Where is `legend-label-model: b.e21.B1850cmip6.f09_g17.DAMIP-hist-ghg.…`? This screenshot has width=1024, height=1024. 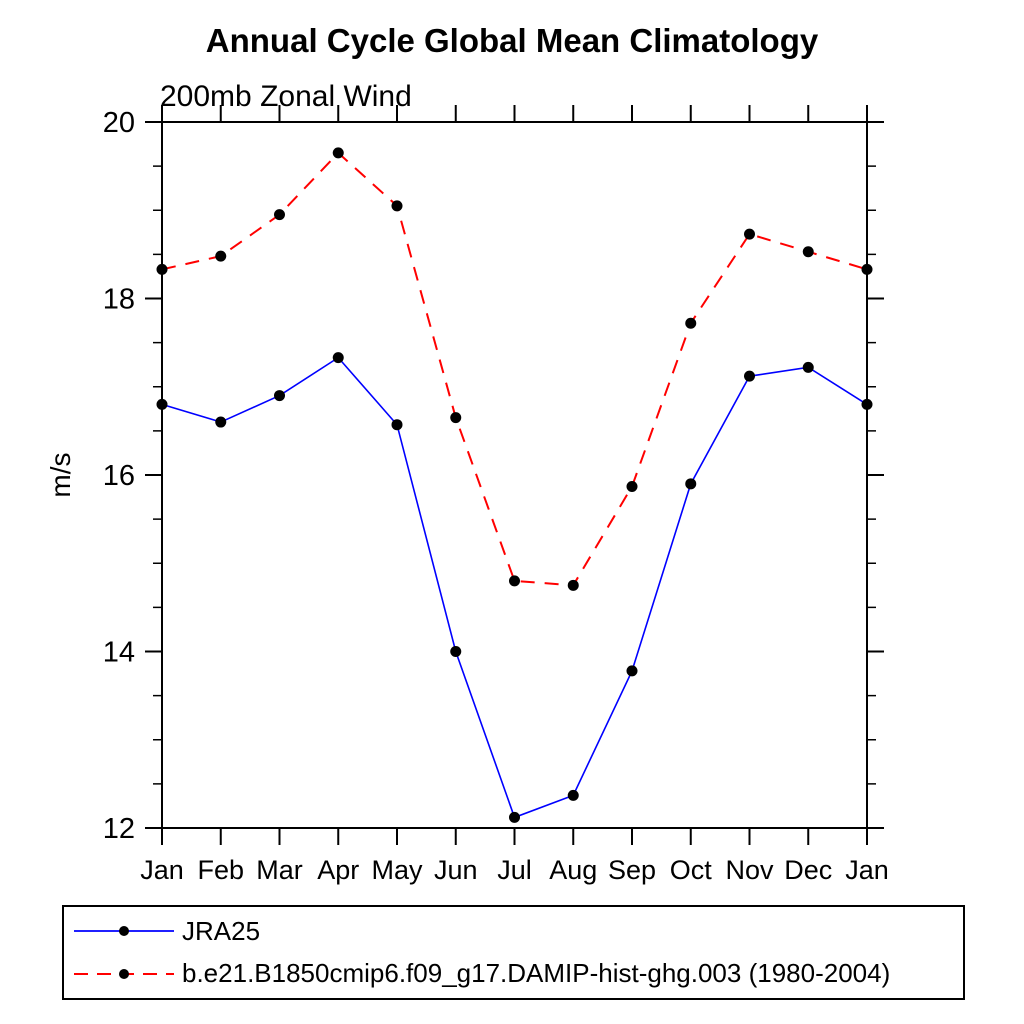
legend-label-model: b.e21.B1850cmip6.f09_g17.DAMIP-hist-ghg.… is located at coordinates (536, 973).